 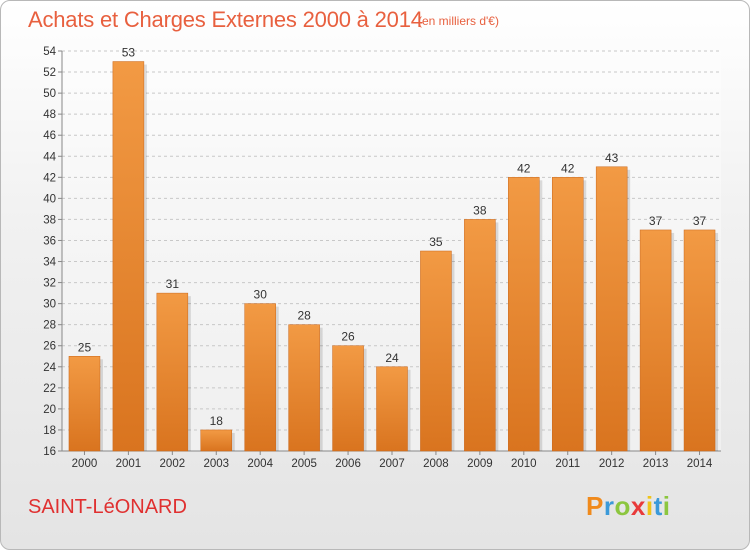 I want to click on logo-letter: t, so click(x=658, y=506).